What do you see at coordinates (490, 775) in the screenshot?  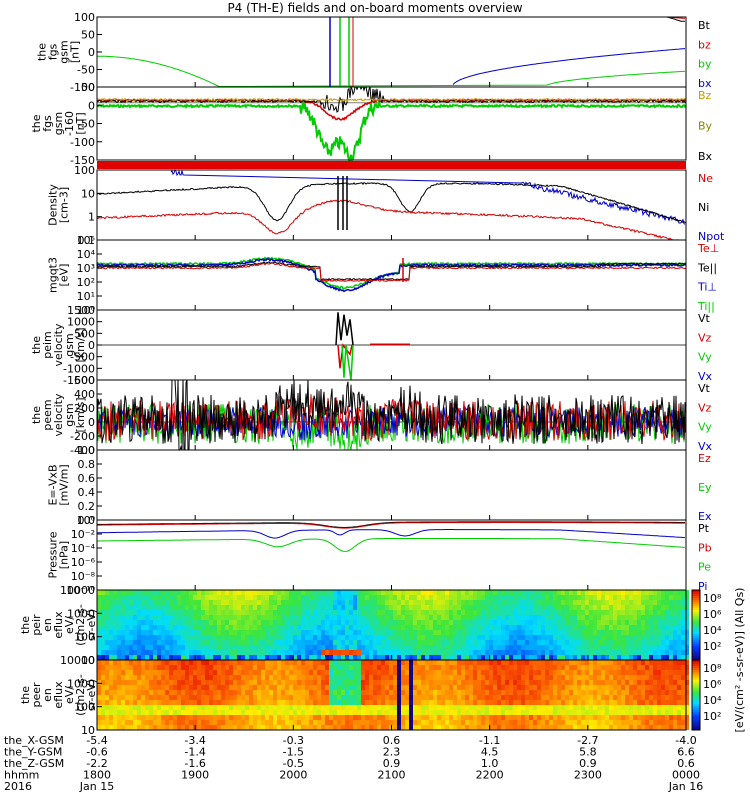 I see `xrow-value-3-4: 2200` at bounding box center [490, 775].